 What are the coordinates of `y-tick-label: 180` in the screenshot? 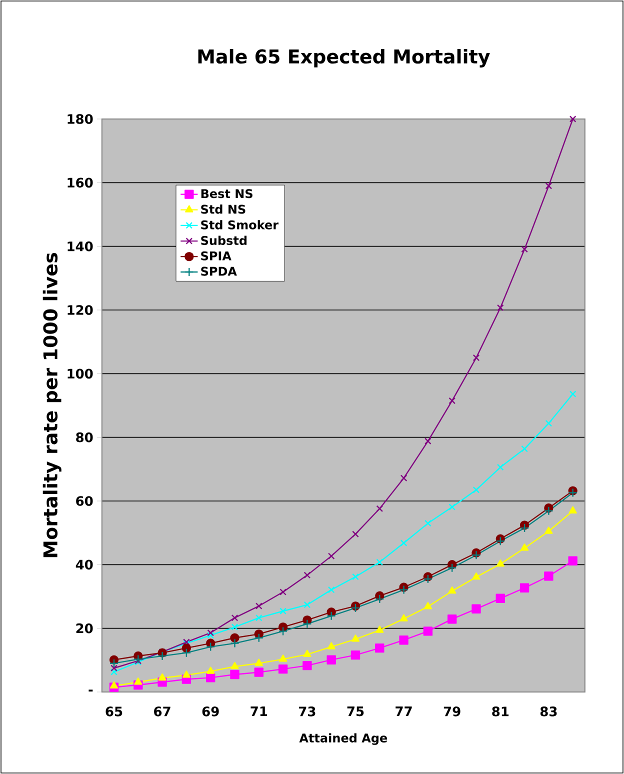 It's located at (80, 119).